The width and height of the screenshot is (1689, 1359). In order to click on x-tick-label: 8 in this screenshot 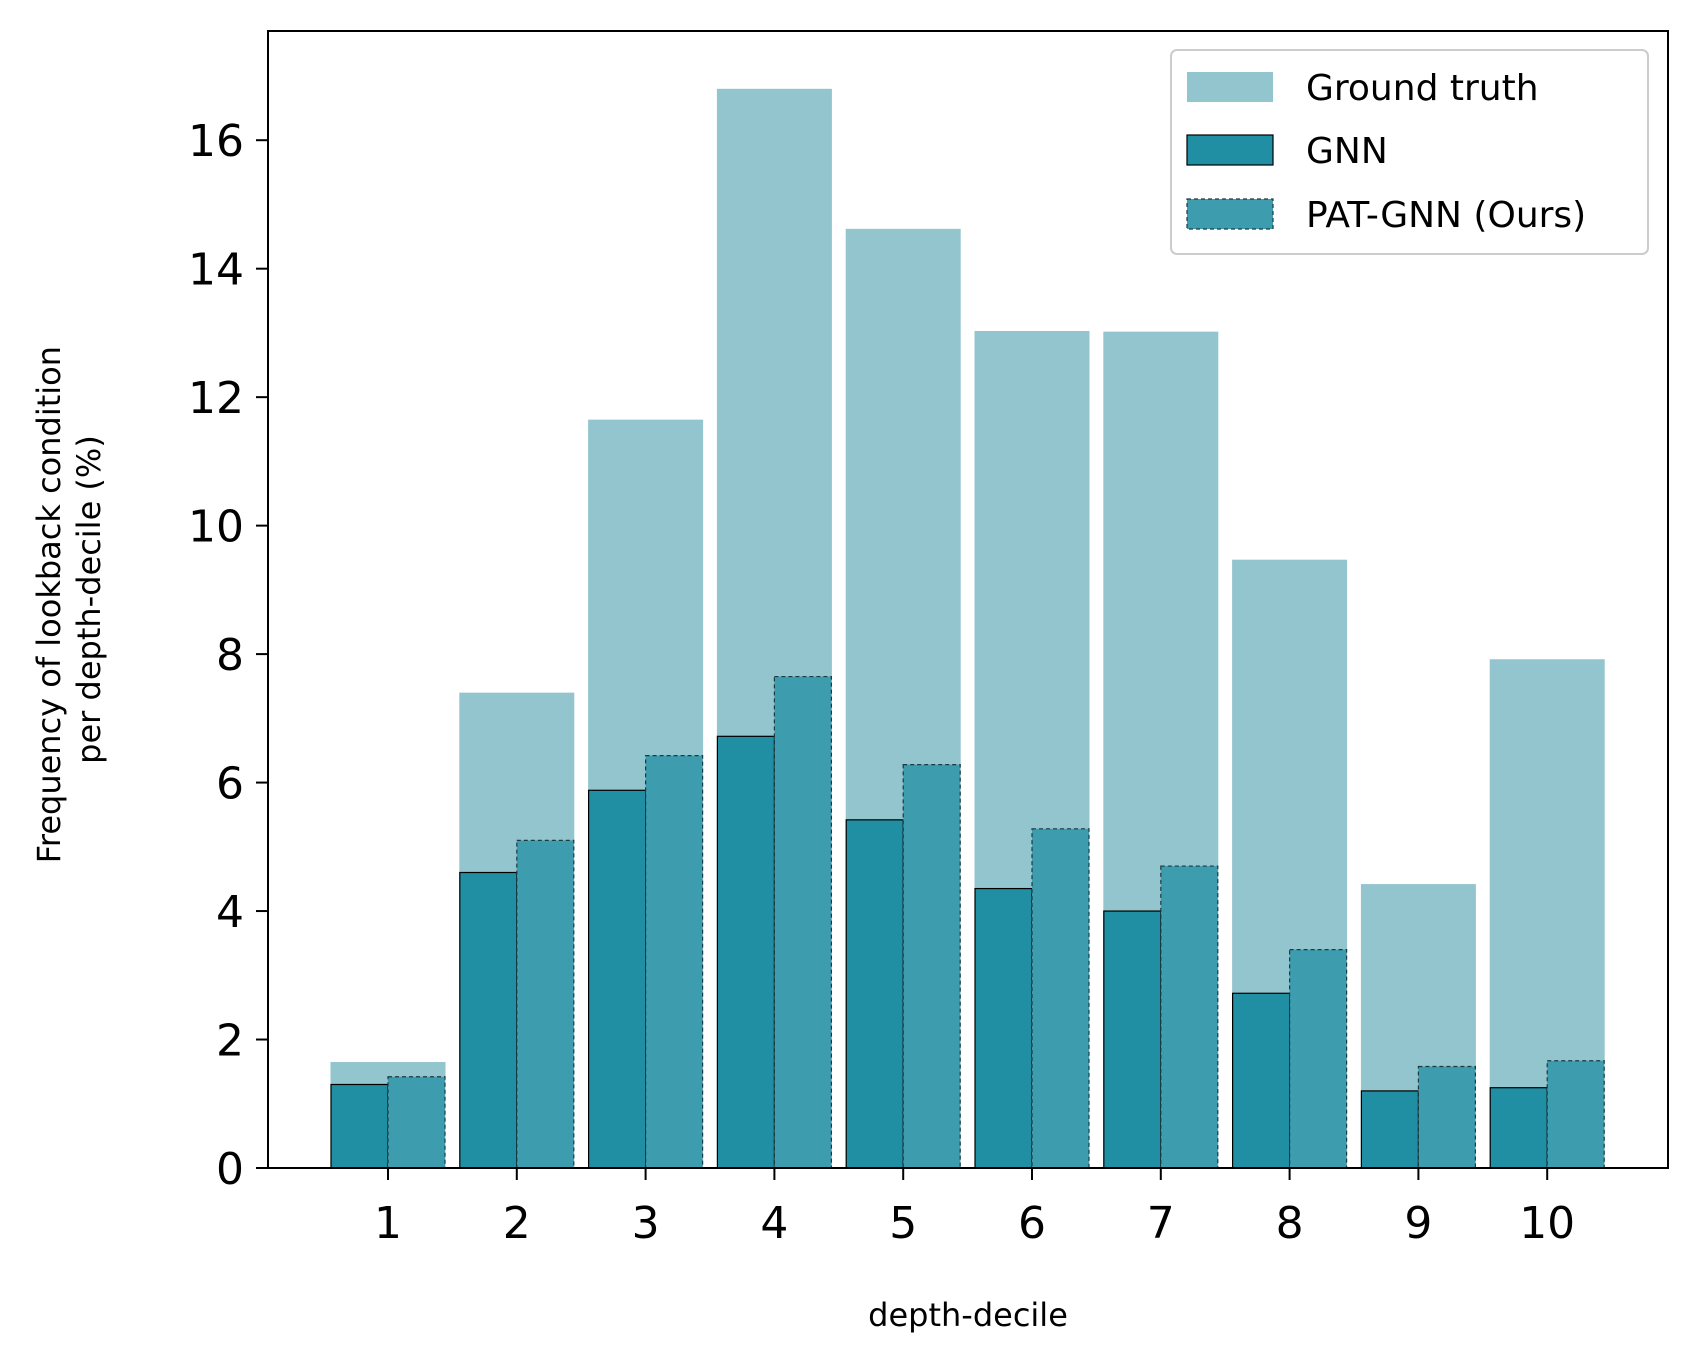, I will do `click(1290, 1223)`.